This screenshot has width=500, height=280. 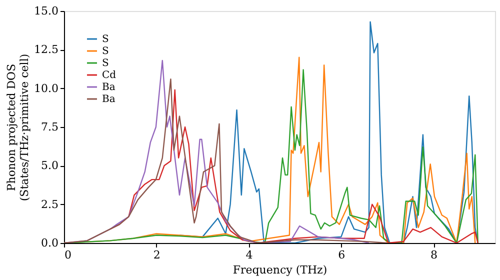 I want to click on x-tick-label: 0, so click(x=68, y=255).